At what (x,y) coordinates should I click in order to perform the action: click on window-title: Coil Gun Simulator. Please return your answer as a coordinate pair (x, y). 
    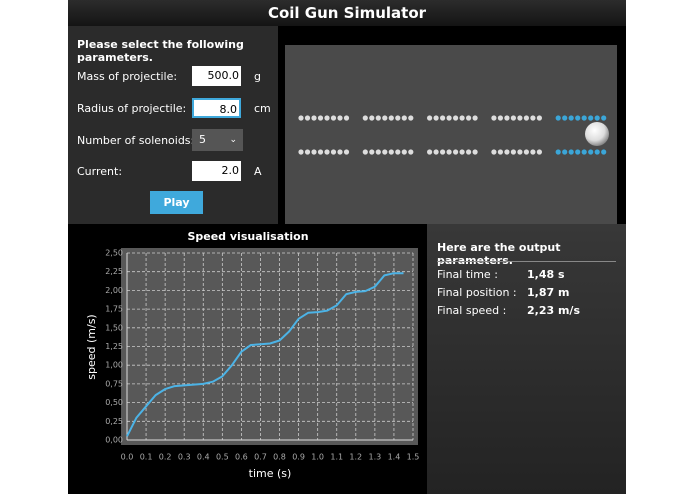
    Looking at the image, I should click on (347, 13).